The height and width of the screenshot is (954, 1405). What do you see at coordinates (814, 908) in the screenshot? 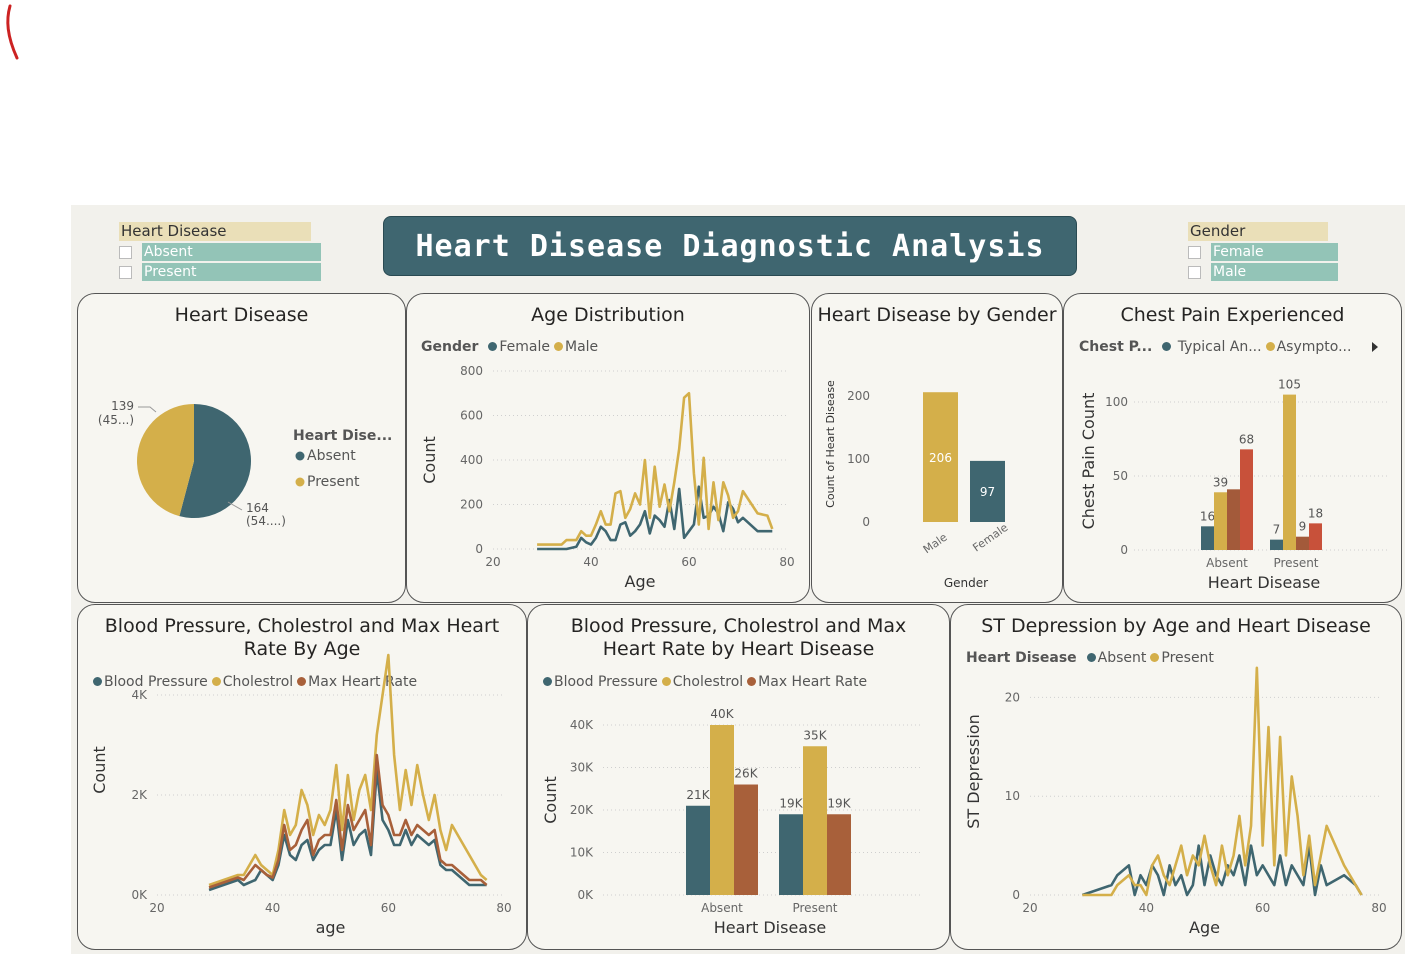
I see `x-tick-label: Present` at bounding box center [814, 908].